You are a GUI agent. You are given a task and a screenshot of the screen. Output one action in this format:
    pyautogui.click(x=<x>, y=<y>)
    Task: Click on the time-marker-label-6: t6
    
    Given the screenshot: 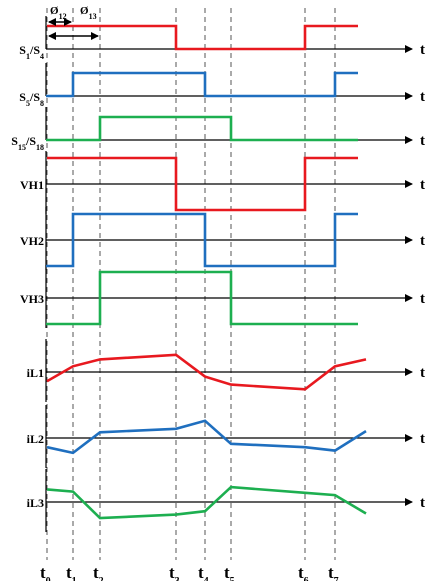 What is the action you would take?
    pyautogui.click(x=303, y=572)
    